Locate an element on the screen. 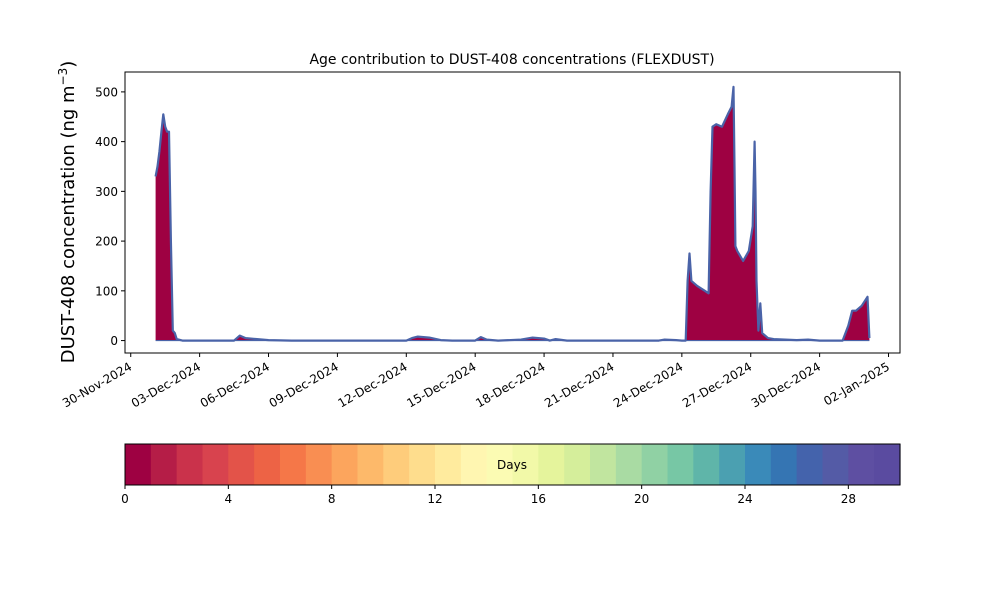  x-tick-label: 06-Dec-2024 is located at coordinates (235, 384).